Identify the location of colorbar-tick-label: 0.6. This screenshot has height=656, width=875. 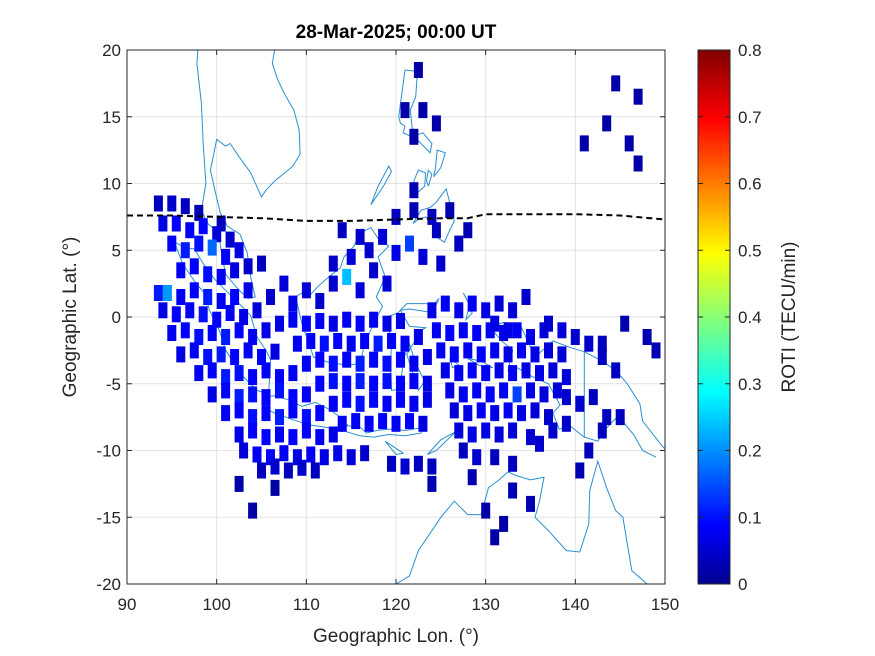
(750, 184).